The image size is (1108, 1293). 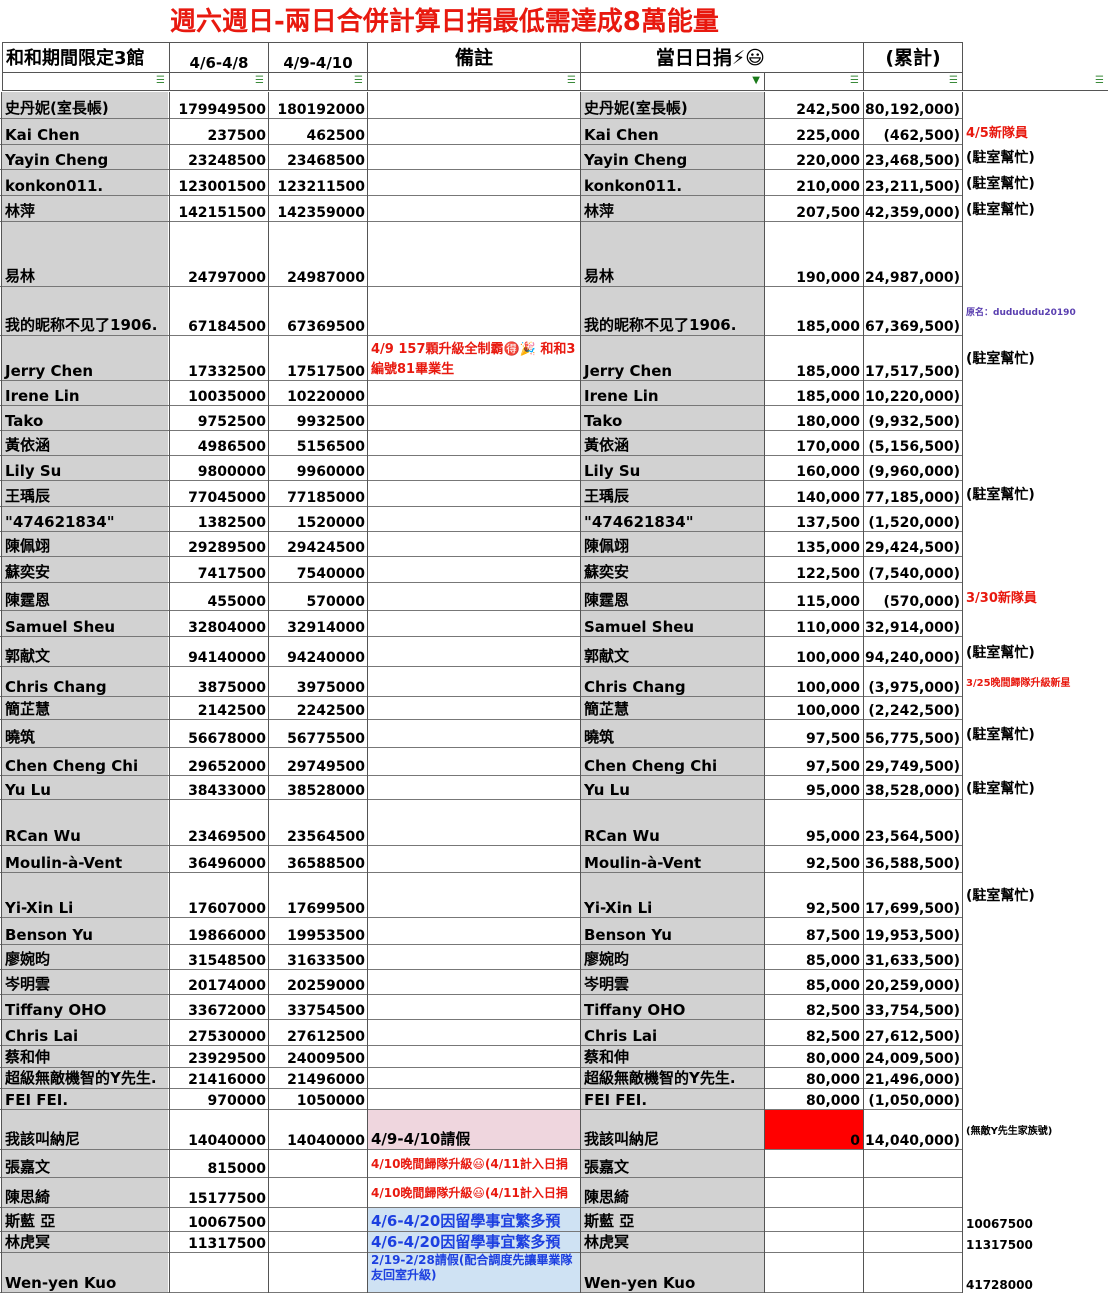 I want to click on cell-b: 4986500, so click(x=231, y=447).